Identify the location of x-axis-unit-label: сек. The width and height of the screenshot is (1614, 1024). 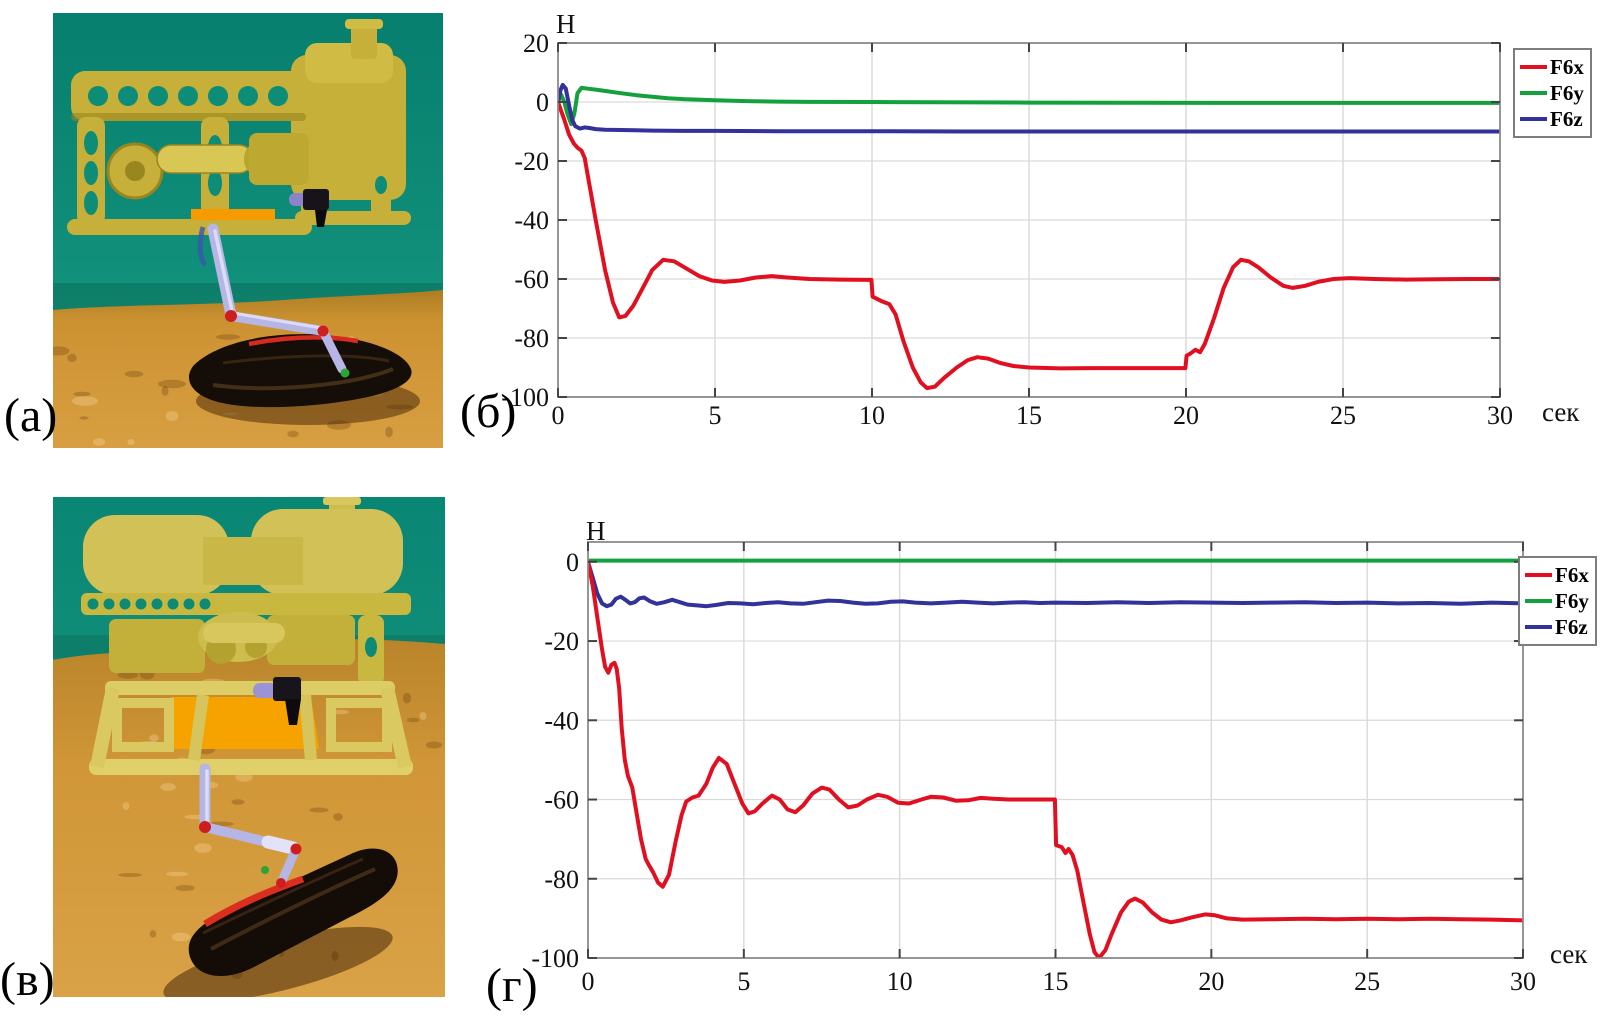
(1569, 954).